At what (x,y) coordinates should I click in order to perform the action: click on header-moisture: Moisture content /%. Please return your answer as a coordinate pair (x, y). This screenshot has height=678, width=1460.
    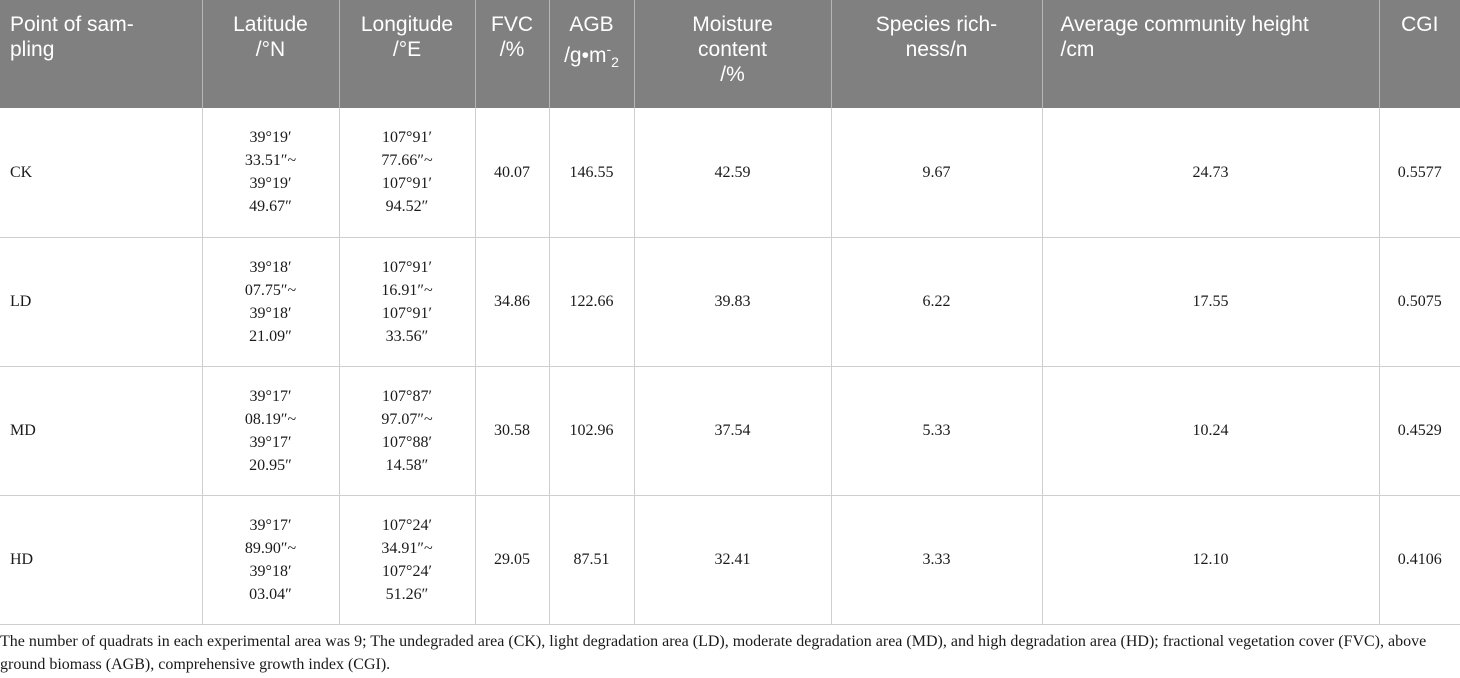
    Looking at the image, I should click on (733, 54).